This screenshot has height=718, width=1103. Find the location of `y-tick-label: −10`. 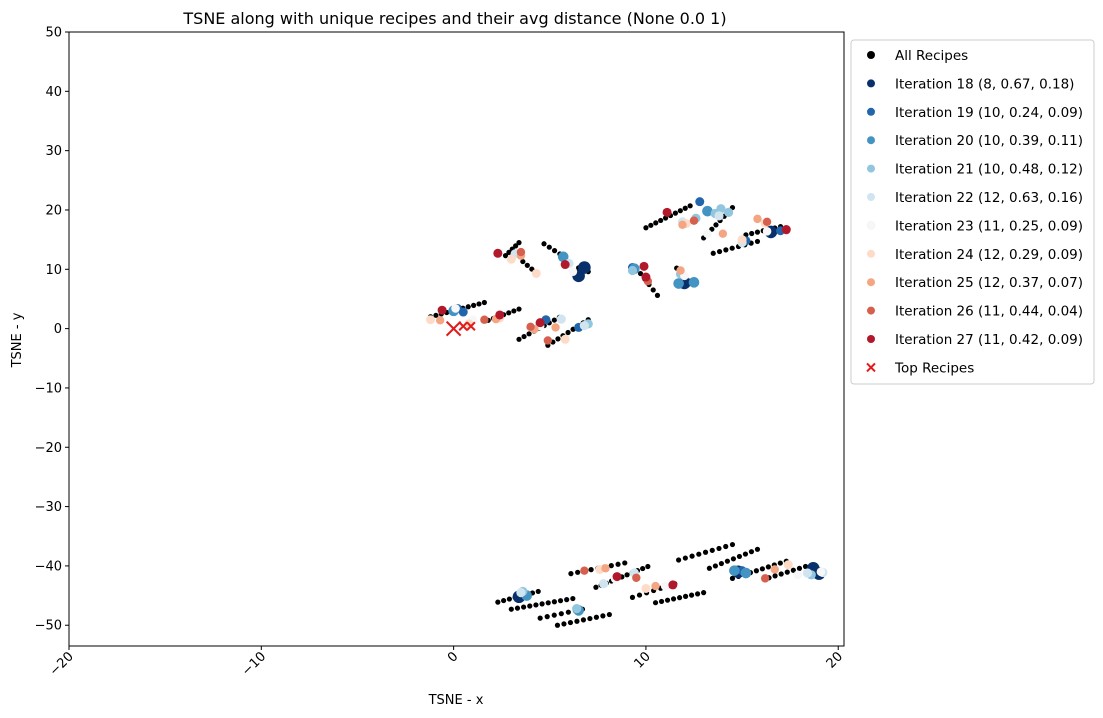

y-tick-label: −10 is located at coordinates (48, 388).